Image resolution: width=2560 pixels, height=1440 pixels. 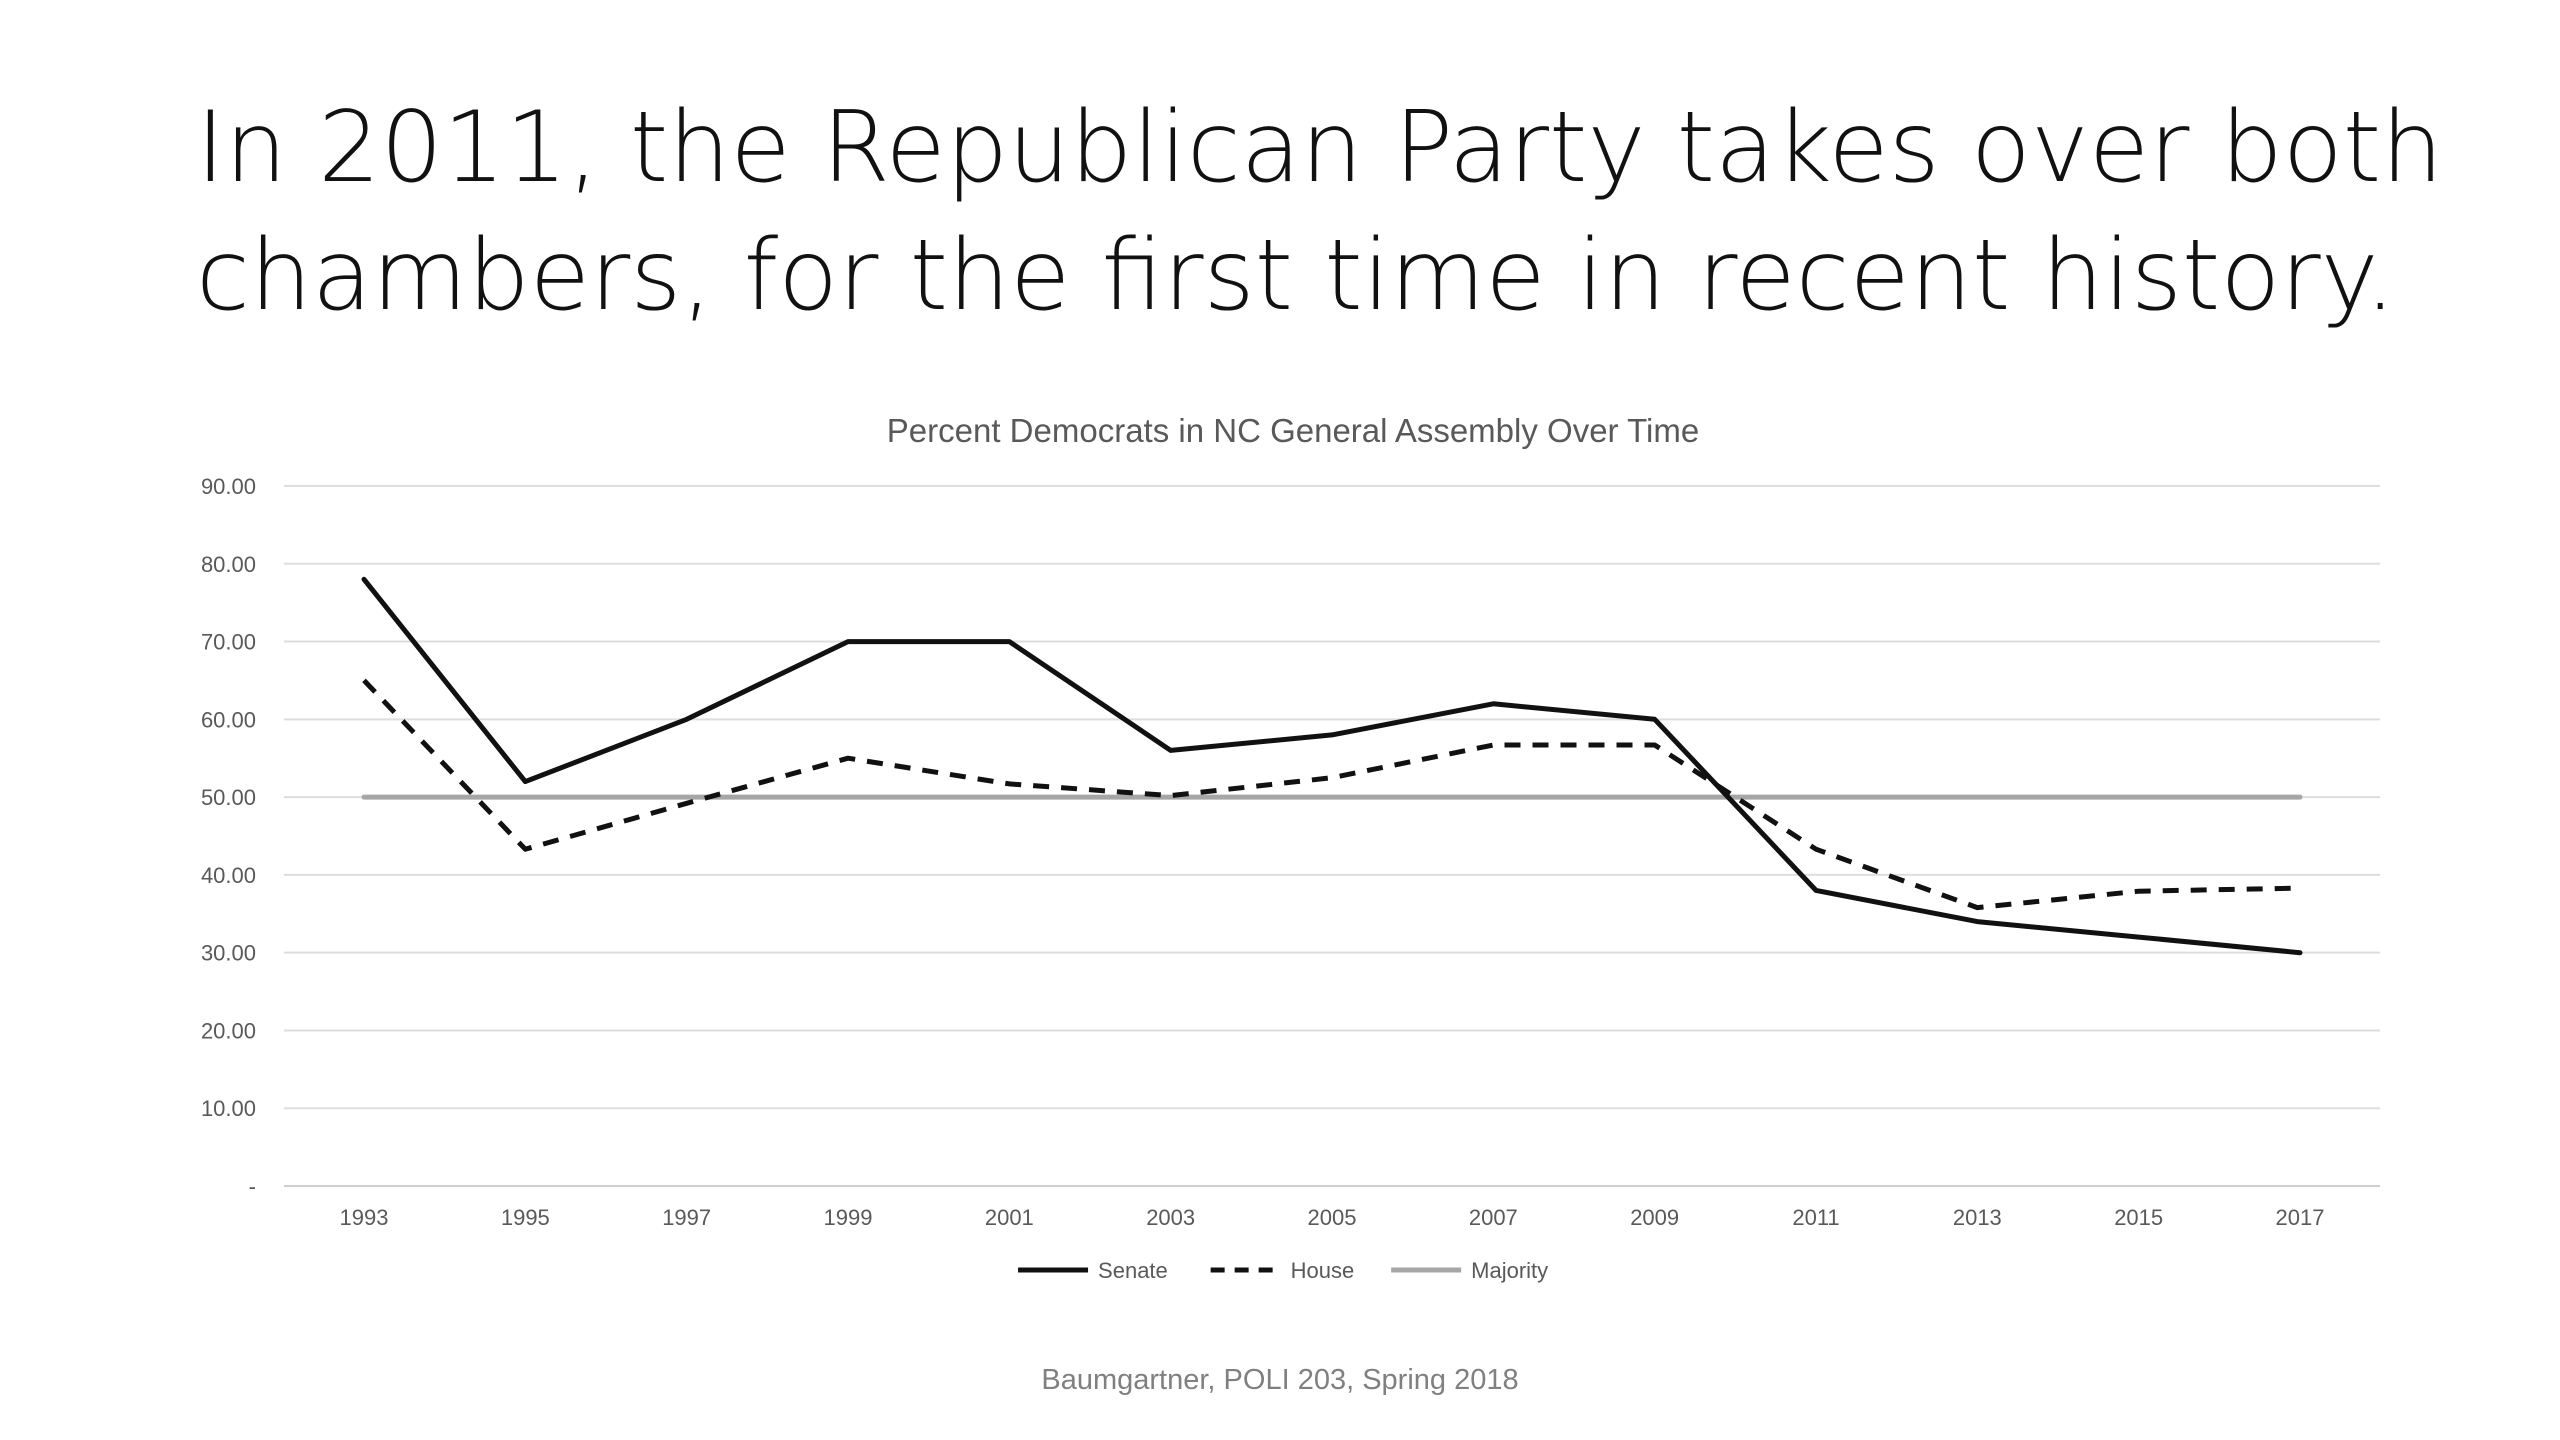 I want to click on legend-label: Majority, so click(x=1509, y=1270).